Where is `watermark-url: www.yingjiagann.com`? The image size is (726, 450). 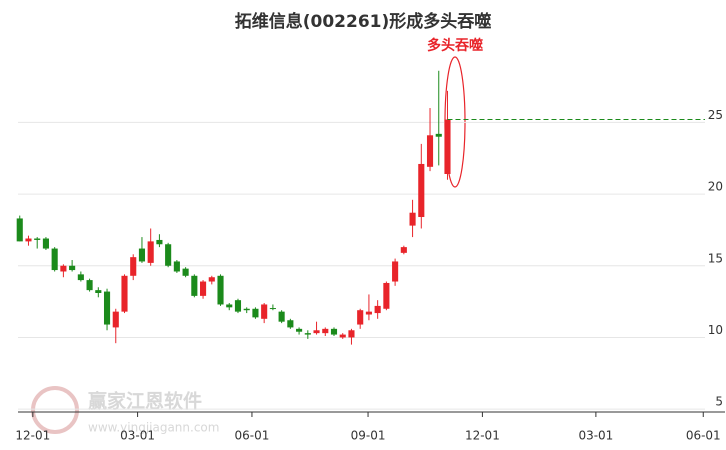 watermark-url: www.yingjiagann.com is located at coordinates (153, 428).